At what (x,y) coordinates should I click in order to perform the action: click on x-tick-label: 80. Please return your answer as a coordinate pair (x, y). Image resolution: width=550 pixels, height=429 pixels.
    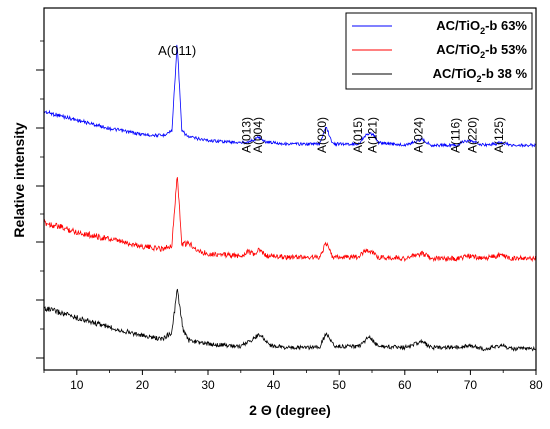
    Looking at the image, I should click on (536, 385).